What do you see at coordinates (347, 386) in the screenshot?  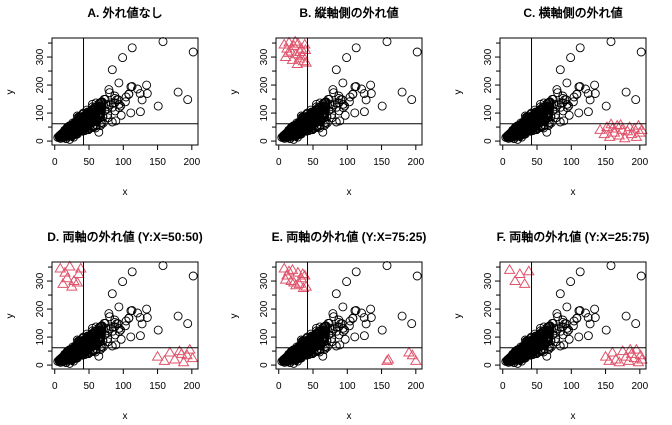 I see `x-tick-label: 100` at bounding box center [347, 386].